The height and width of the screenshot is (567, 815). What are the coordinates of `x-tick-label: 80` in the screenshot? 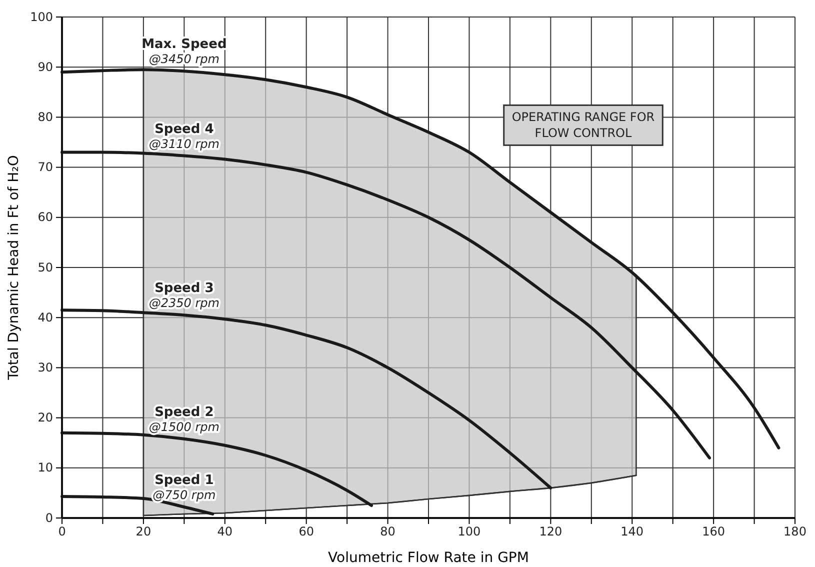 It's located at (388, 531).